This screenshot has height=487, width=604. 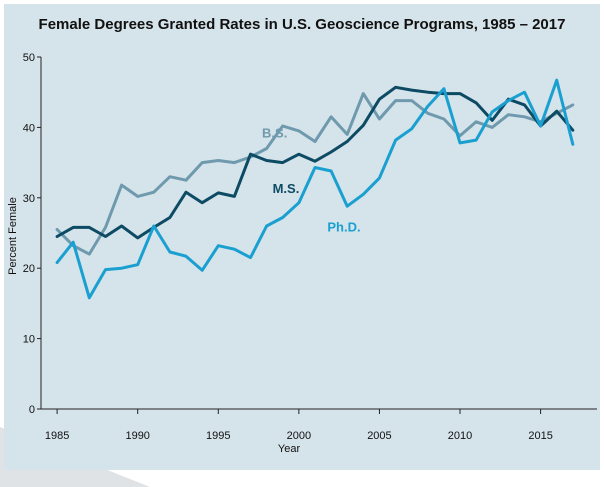 I want to click on y-tick-label: 50, so click(x=29, y=58).